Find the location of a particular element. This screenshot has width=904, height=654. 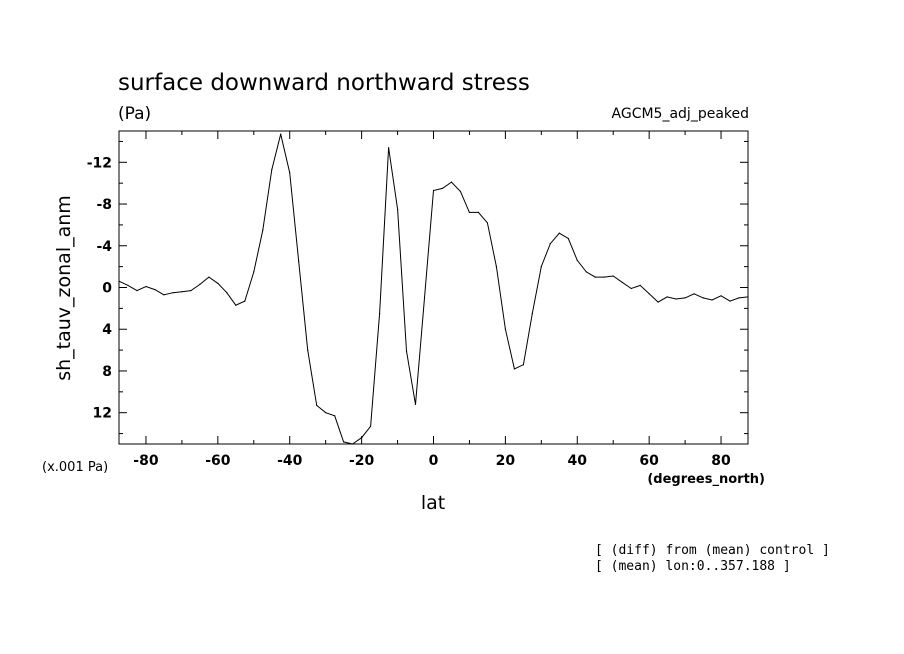

y-axis-label: sh_tauv_zonal_anm is located at coordinates (64, 288).